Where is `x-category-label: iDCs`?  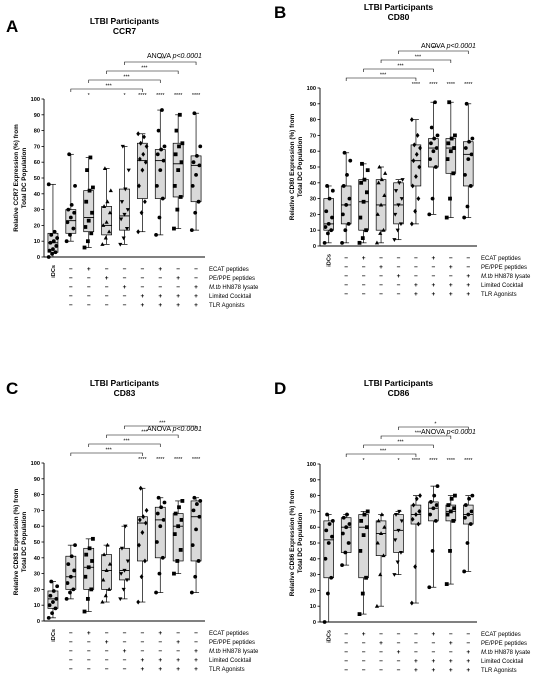
x-category-label: iDCs is located at coordinates (330, 636).